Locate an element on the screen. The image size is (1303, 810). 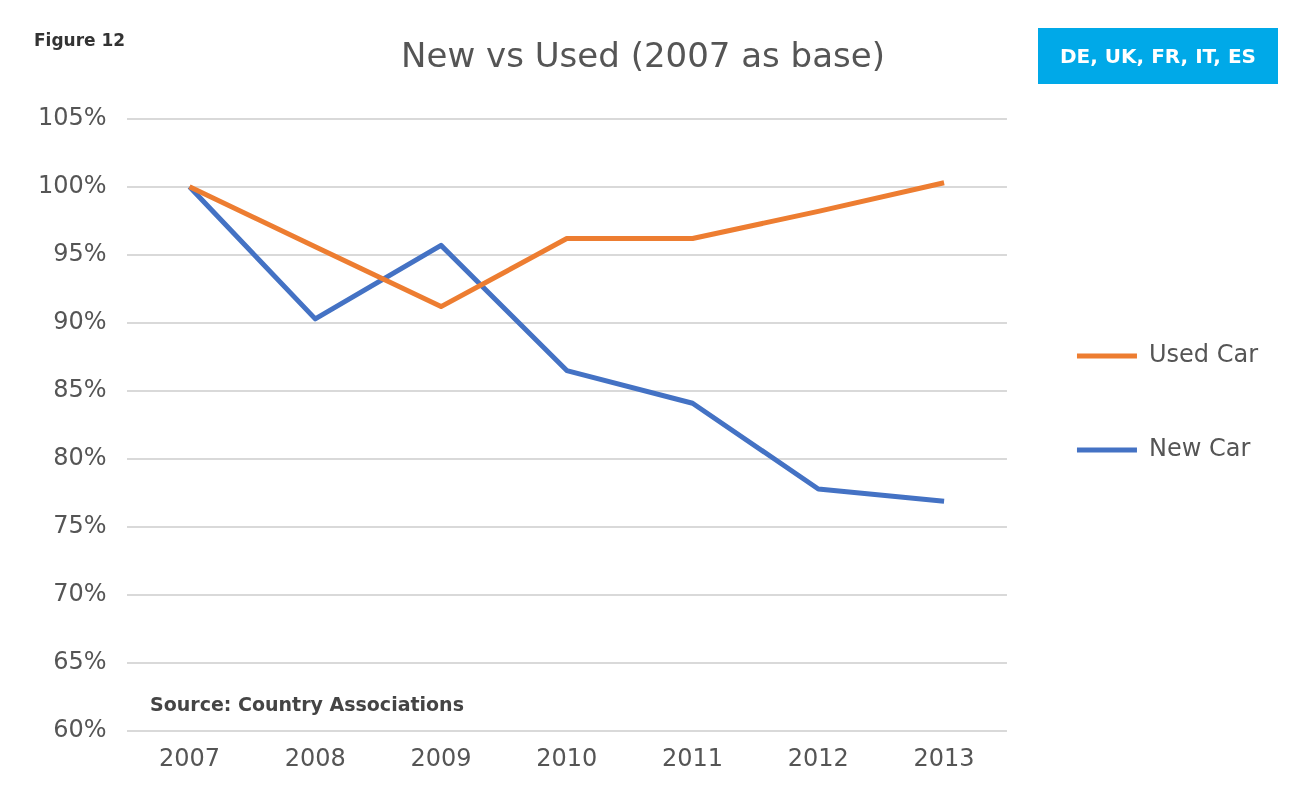
y-tick-label: 80% is located at coordinates (80, 457).